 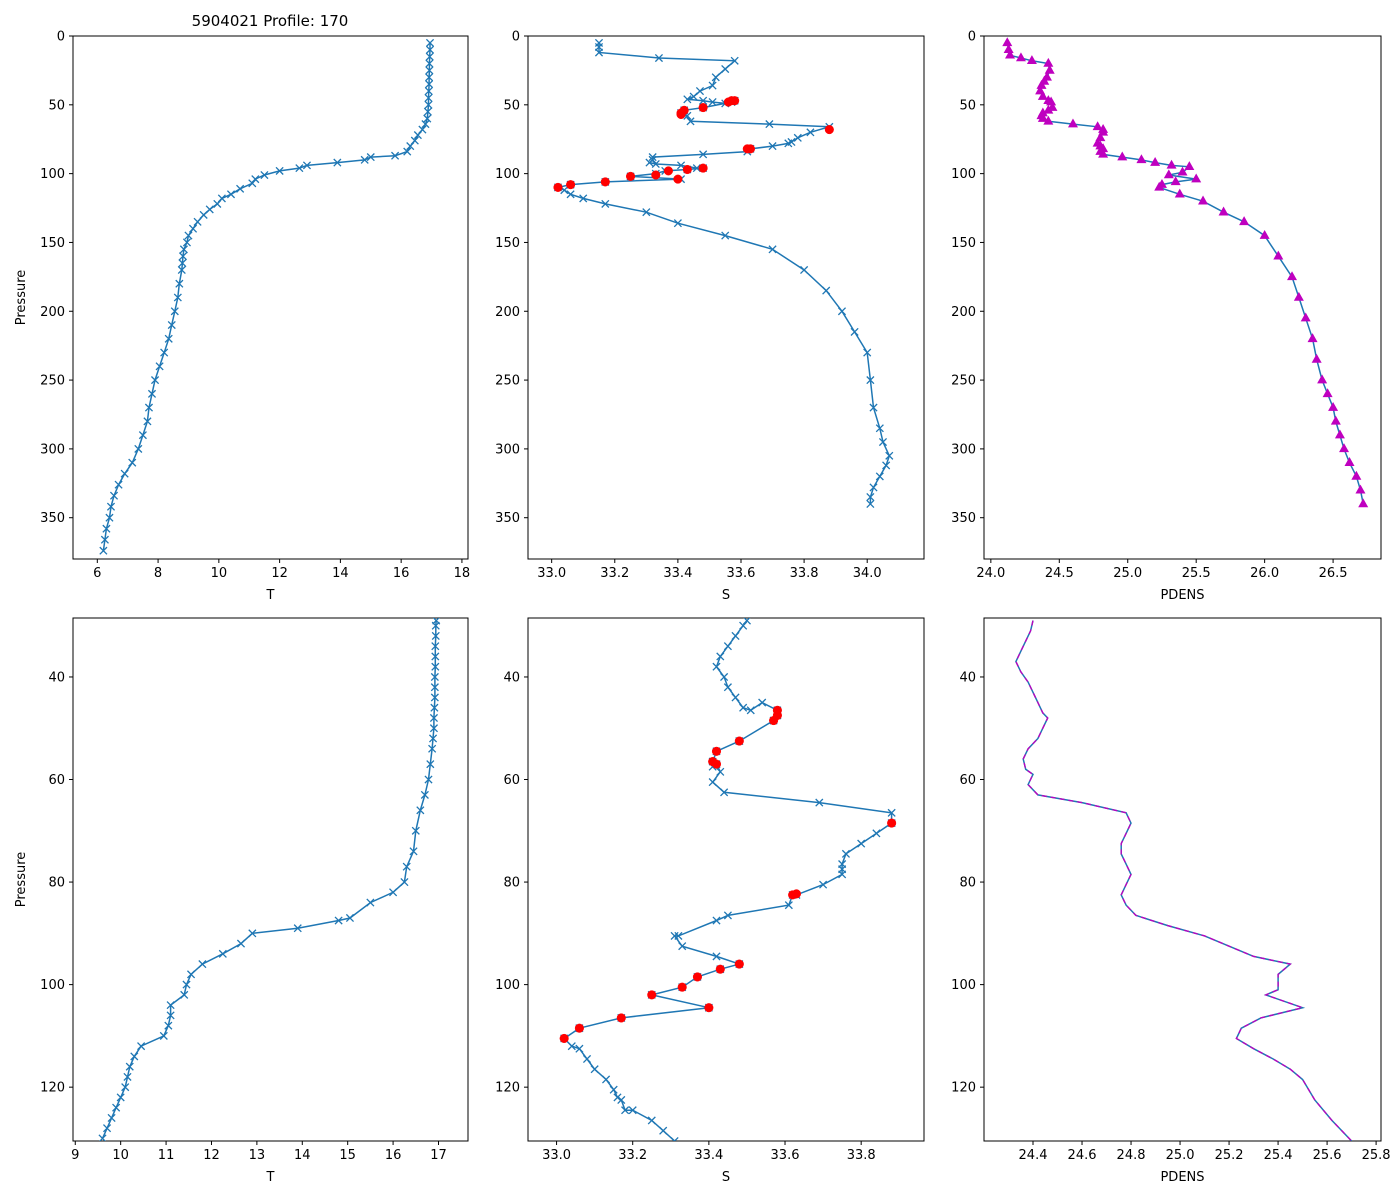 What do you see at coordinates (75, 1155) in the screenshot?
I see `x-tick-label: 9` at bounding box center [75, 1155].